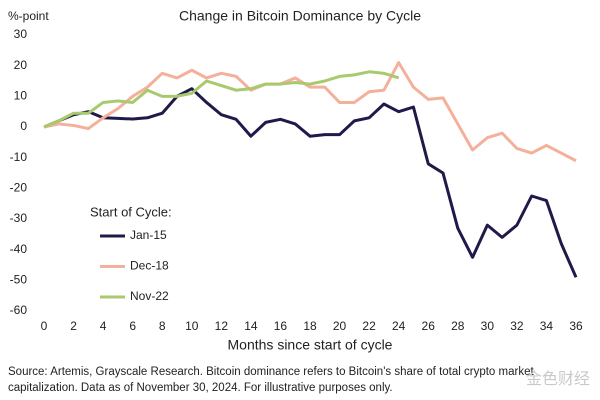 This screenshot has width=600, height=400. What do you see at coordinates (44, 326) in the screenshot?
I see `x-tick-label: 0` at bounding box center [44, 326].